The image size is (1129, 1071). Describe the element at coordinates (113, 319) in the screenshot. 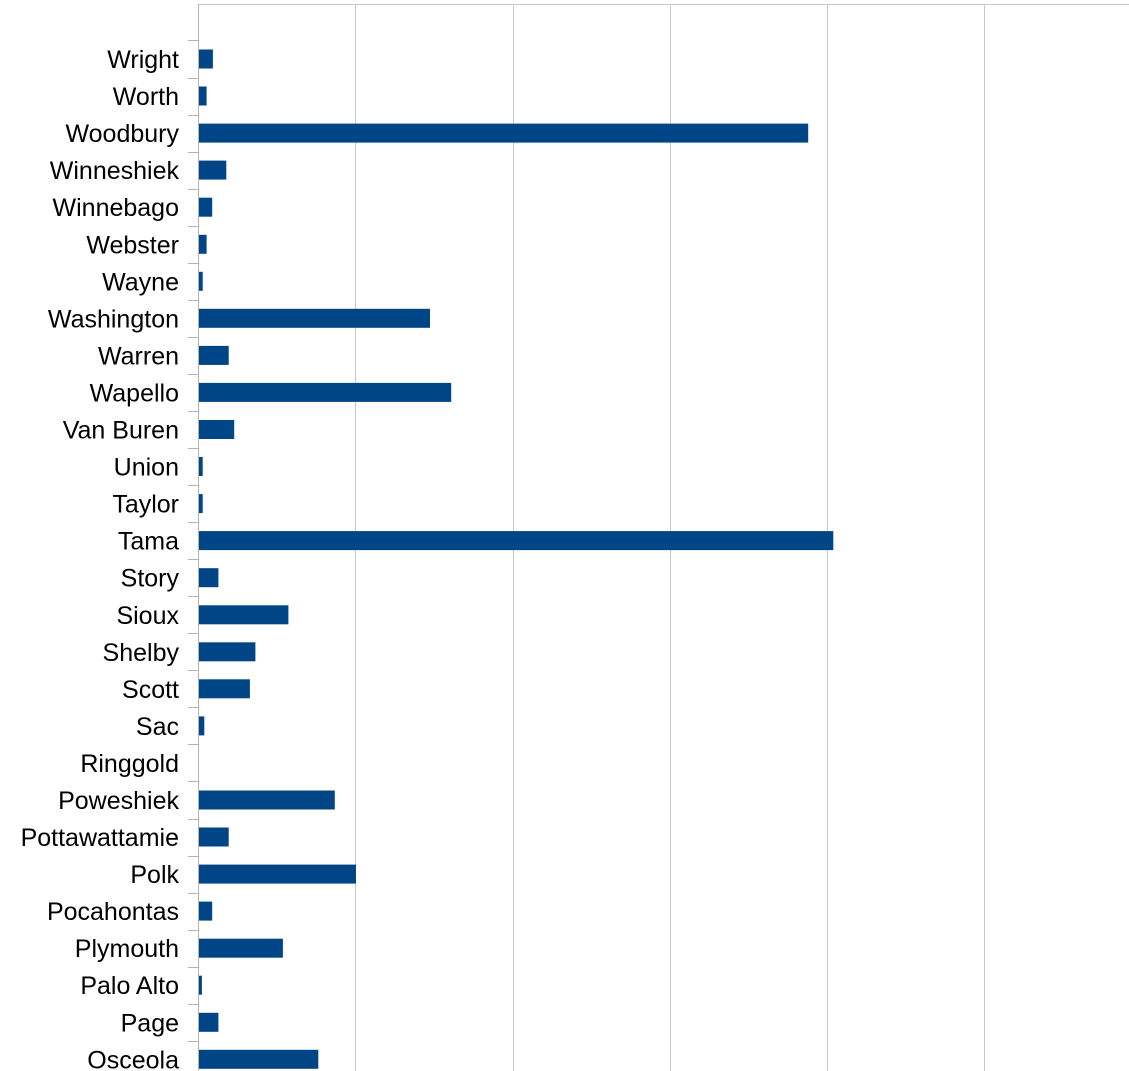

I see `category-label: Washington` at that location.